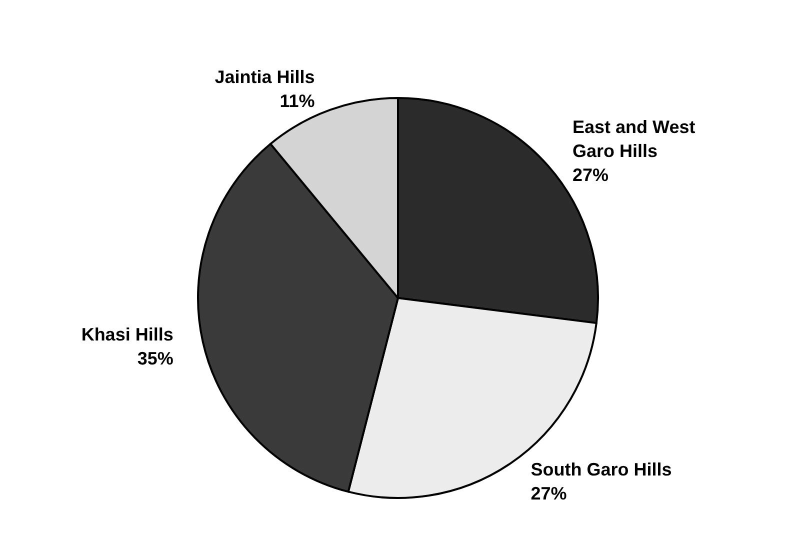  What do you see at coordinates (601, 470) in the screenshot?
I see `slice-label: South Garo Hills` at bounding box center [601, 470].